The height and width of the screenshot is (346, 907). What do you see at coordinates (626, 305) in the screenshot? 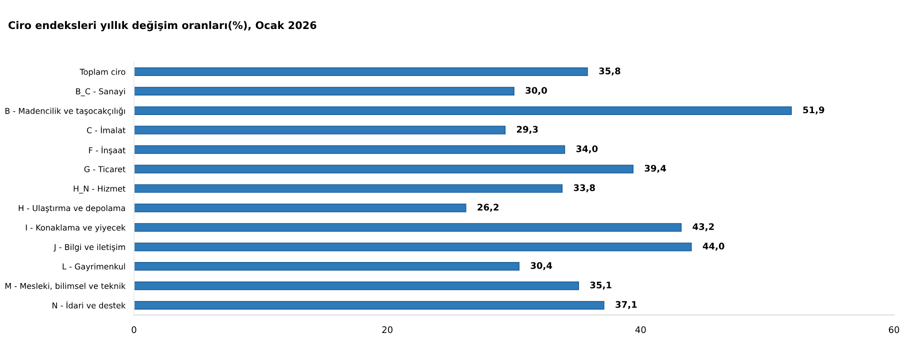
I see `data-label: 37,1` at bounding box center [626, 305].